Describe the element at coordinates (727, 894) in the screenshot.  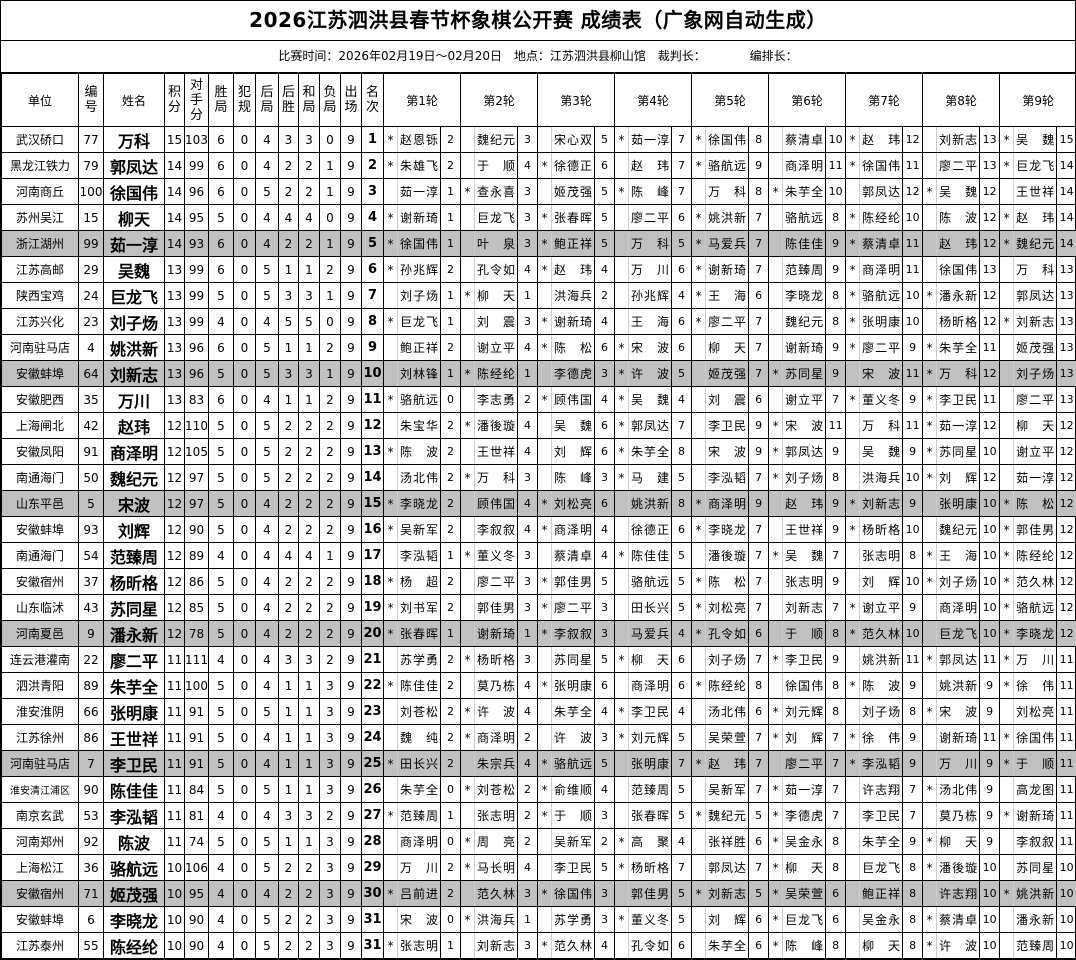
I see `opponent-name: 刘新志` at that location.